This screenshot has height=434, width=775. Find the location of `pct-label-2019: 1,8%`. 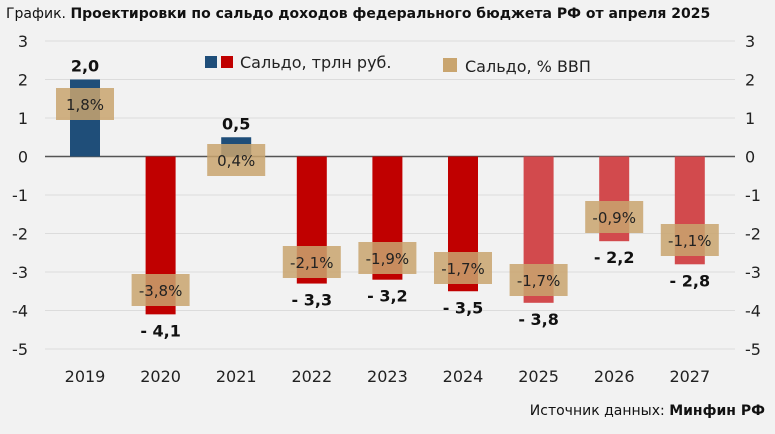

pct-label-2019: 1,8% is located at coordinates (85, 105).